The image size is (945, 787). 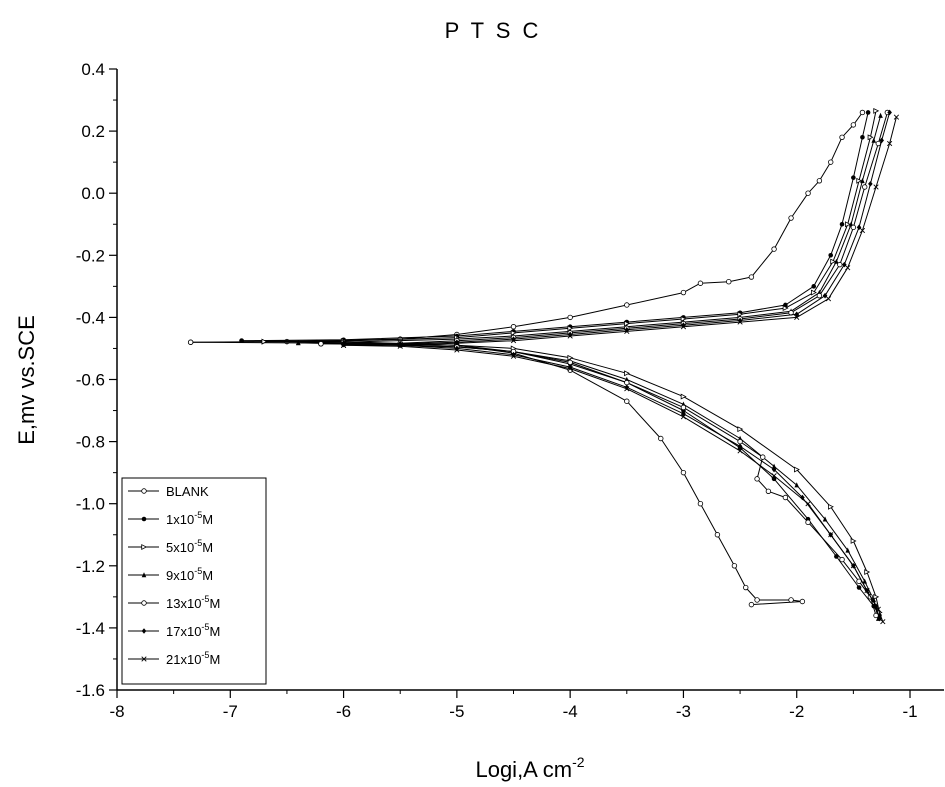 I want to click on y-tick-label: -0.6, so click(x=90, y=380).